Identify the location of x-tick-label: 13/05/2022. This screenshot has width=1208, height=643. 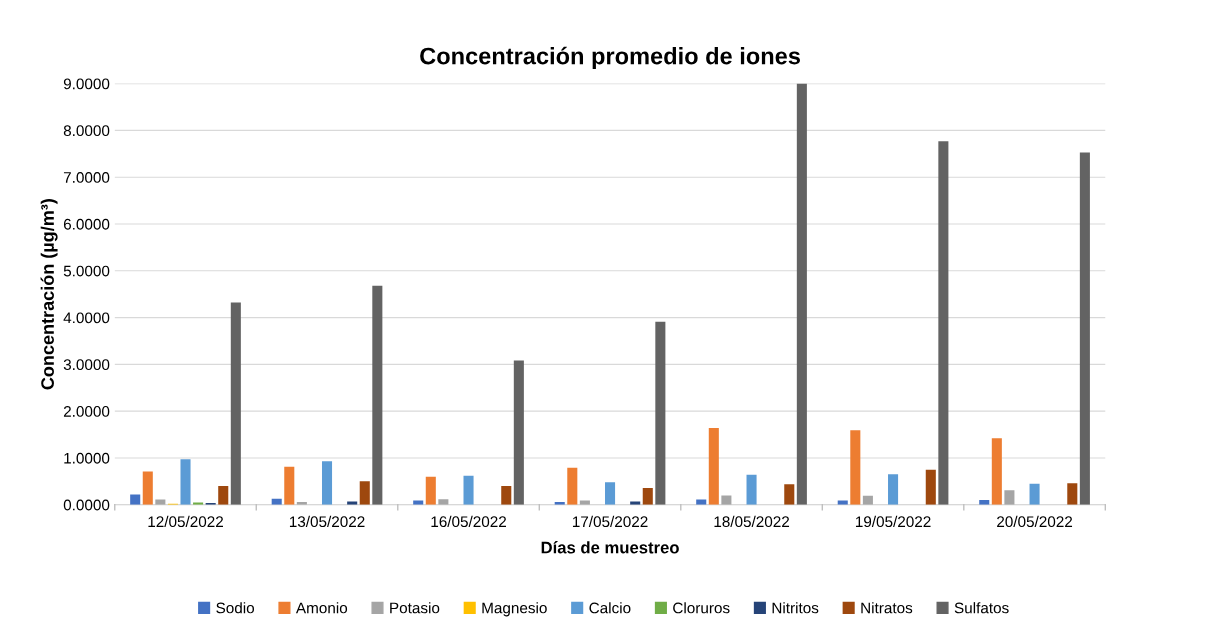
(327, 521).